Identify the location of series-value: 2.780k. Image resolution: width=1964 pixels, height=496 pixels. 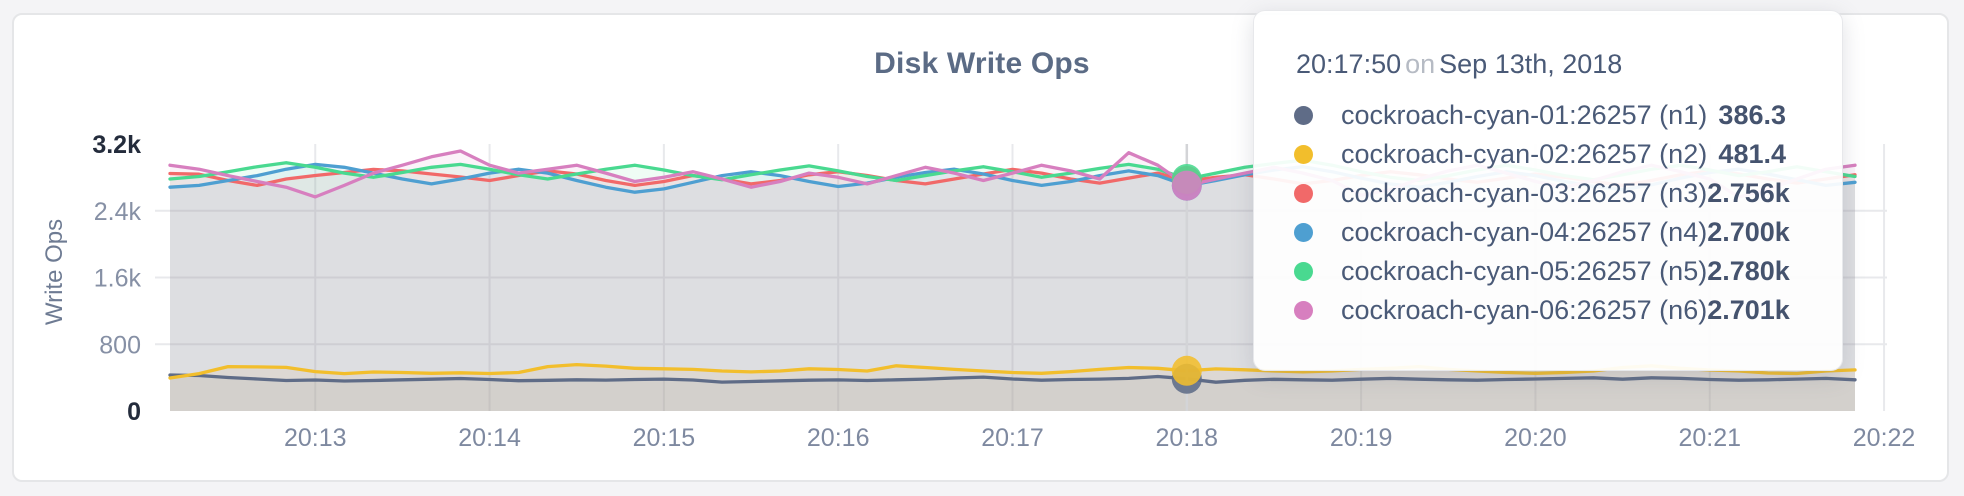
(1748, 271).